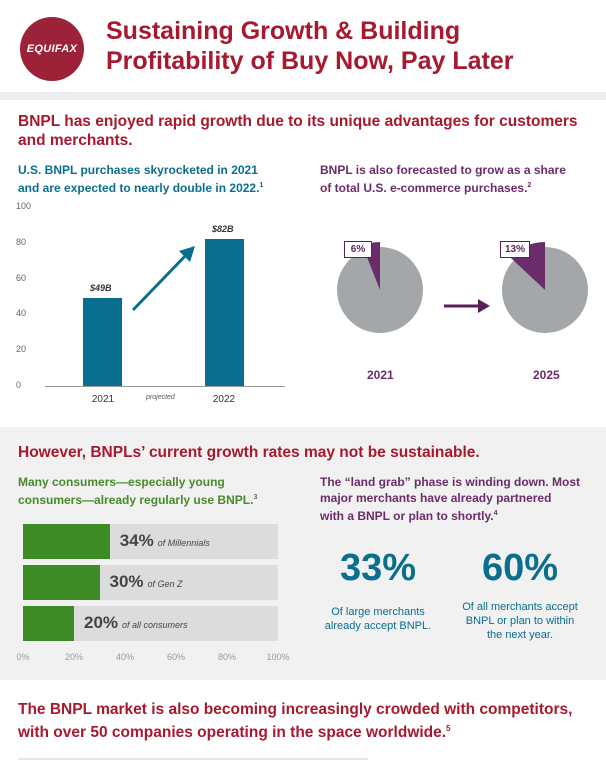  Describe the element at coordinates (448, 728) in the screenshot. I see `footnote-marker-5: 5` at that location.